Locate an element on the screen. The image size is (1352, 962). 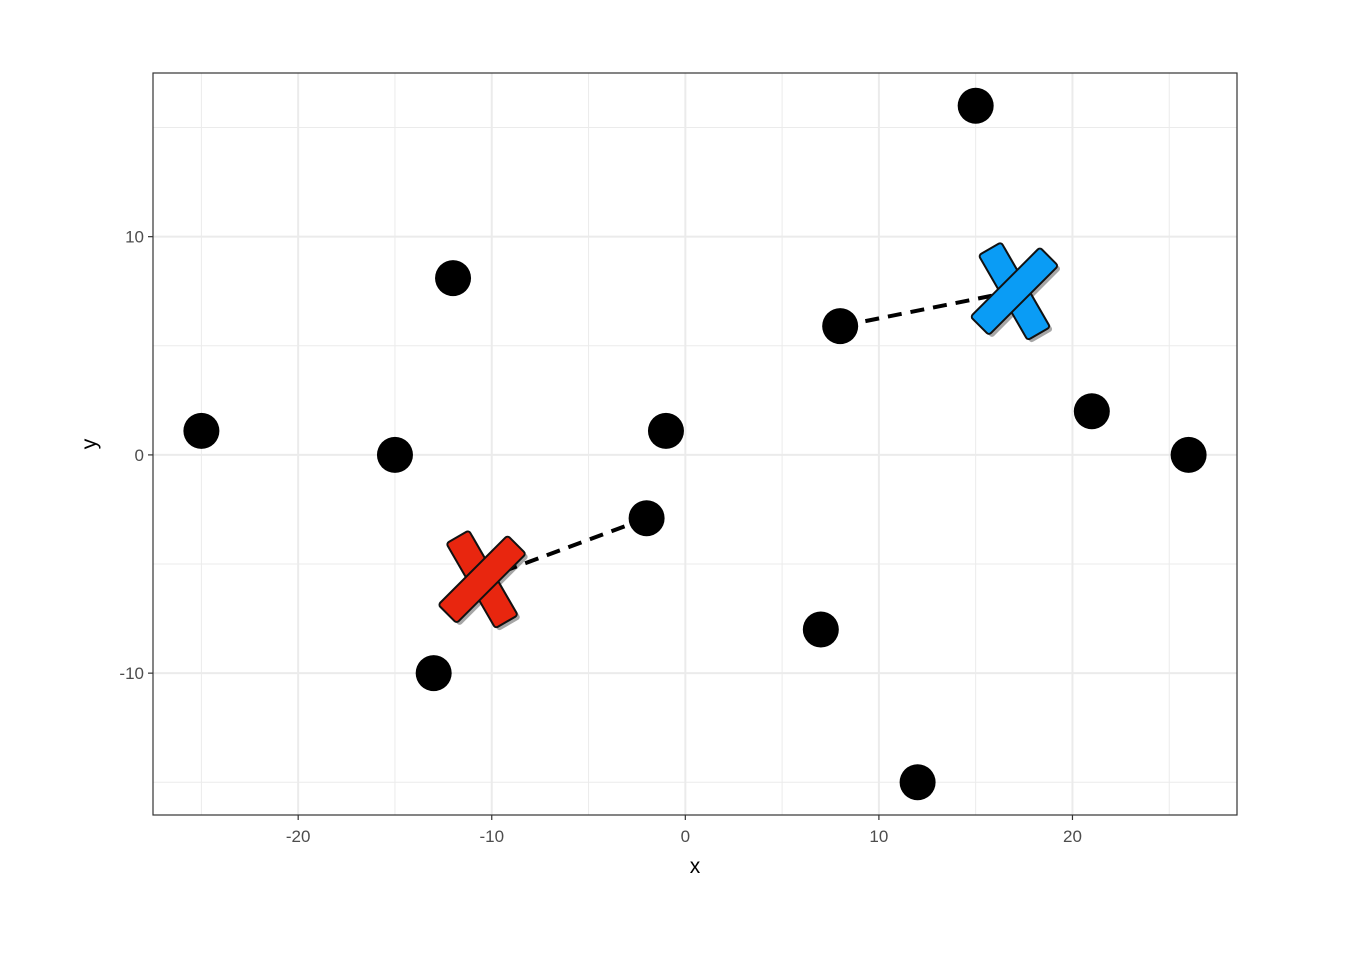
x-tick-label: 20 is located at coordinates (1072, 836).